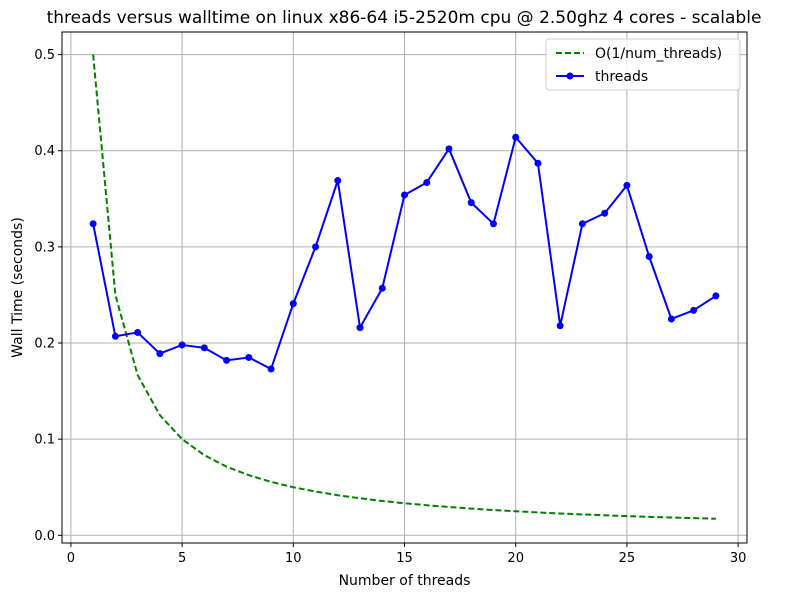 The image size is (801, 598). What do you see at coordinates (44, 344) in the screenshot?
I see `y-tick-label: 0.2` at bounding box center [44, 344].